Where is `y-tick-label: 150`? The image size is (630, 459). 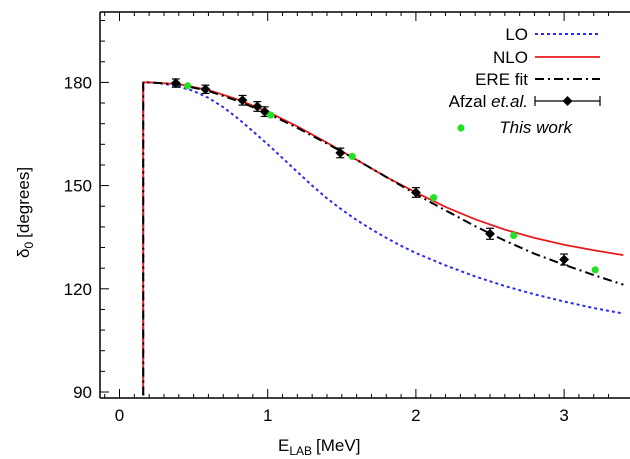
y-tick-label: 150 is located at coordinates (78, 186).